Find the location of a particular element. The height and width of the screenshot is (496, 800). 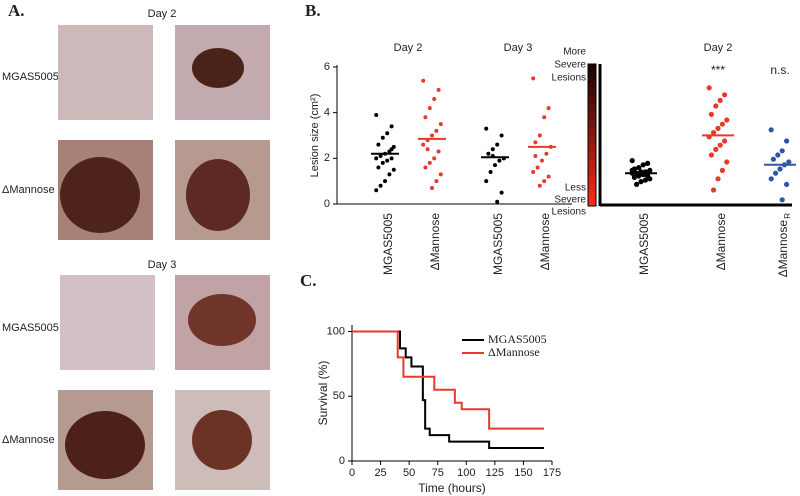

legend-label: ΔMannose is located at coordinates (514, 352).